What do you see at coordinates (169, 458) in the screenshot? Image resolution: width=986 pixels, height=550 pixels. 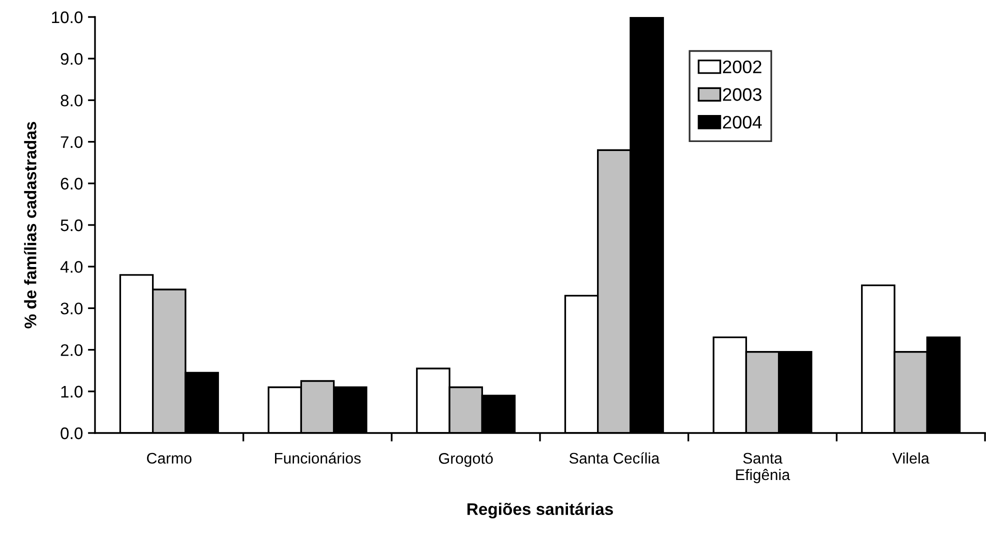 I see `x-tick-label: Carmo` at bounding box center [169, 458].